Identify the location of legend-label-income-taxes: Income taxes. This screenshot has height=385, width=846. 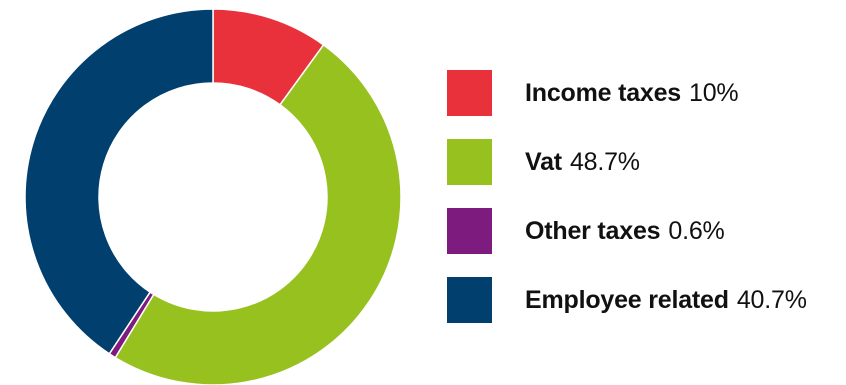
(603, 92).